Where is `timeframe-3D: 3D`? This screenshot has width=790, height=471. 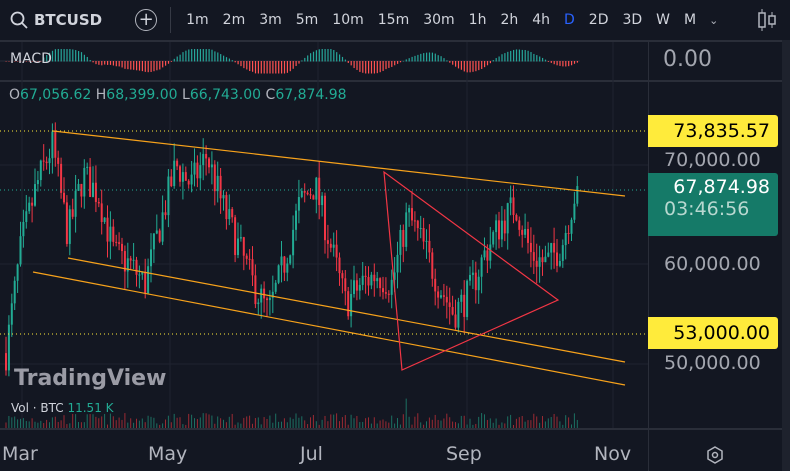
timeframe-3D: 3D is located at coordinates (632, 20).